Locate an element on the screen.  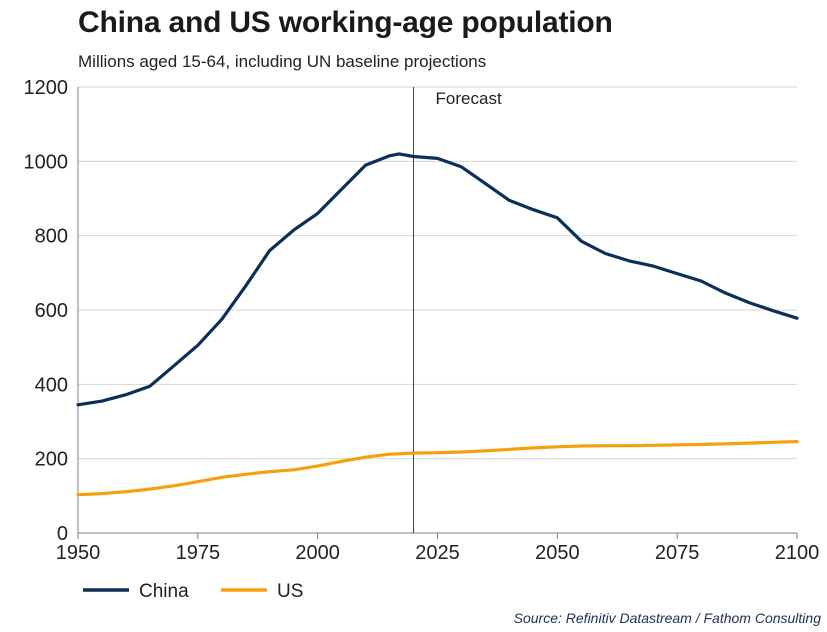
y-tick-label: 200 is located at coordinates (51, 460).